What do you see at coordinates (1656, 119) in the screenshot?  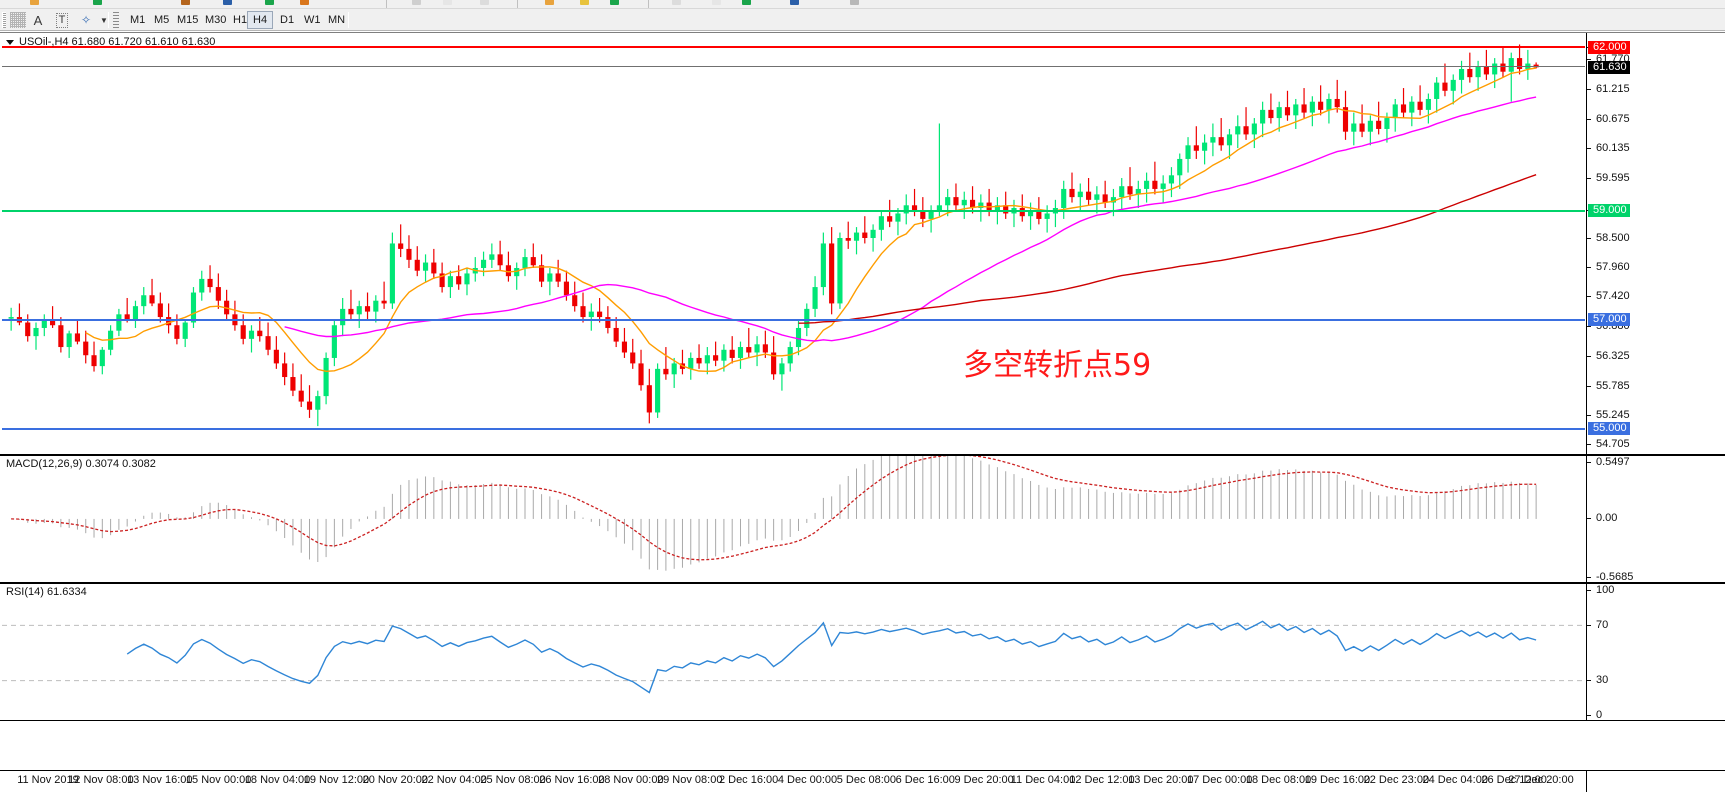 I see `price-axis-tick: 60.675` at bounding box center [1656, 119].